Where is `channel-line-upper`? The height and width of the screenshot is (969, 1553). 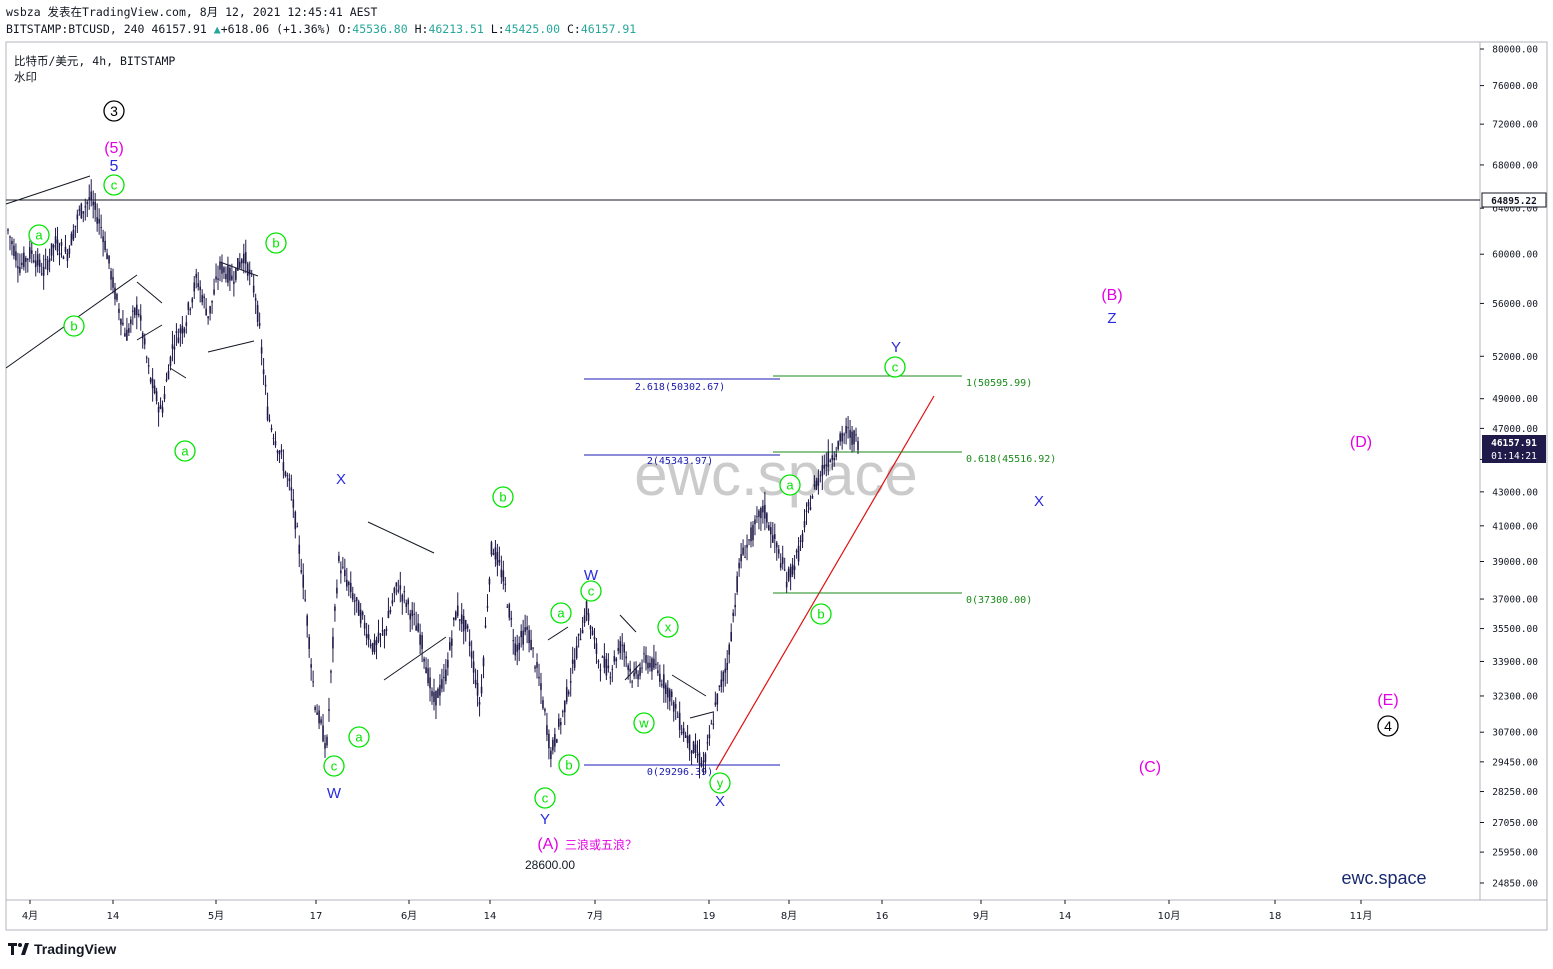
channel-line-upper is located at coordinates (48, 190).